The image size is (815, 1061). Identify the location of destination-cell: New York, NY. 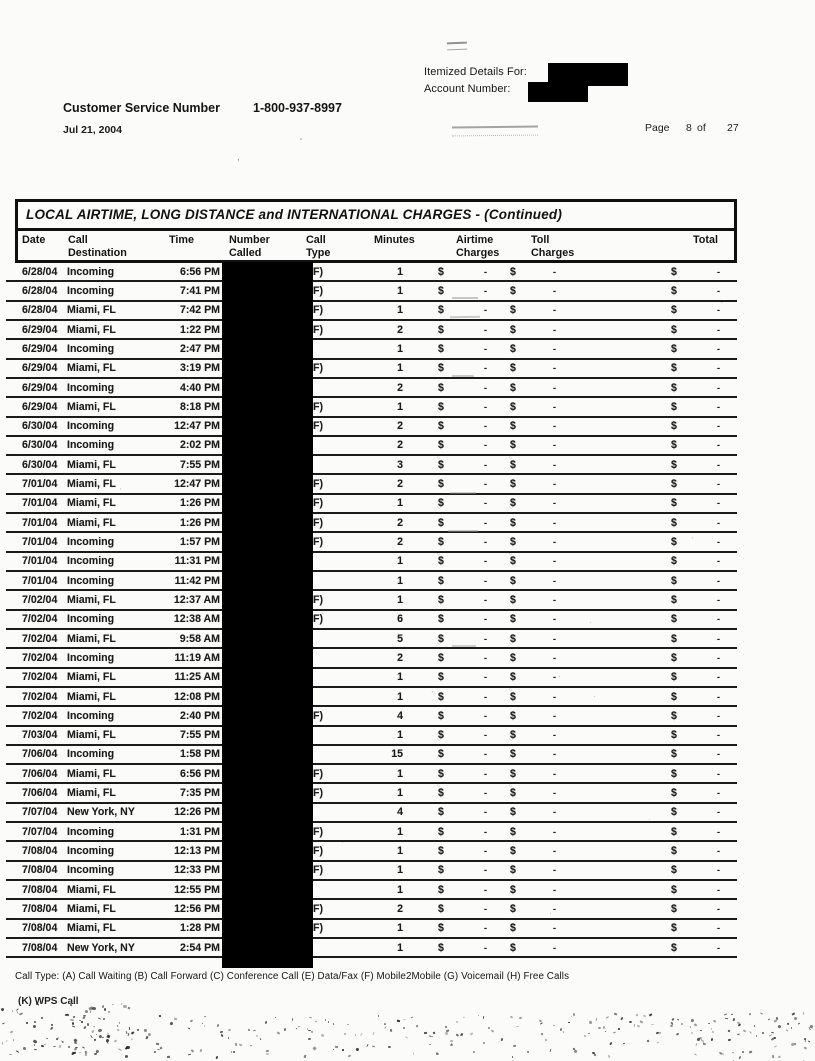
(101, 947).